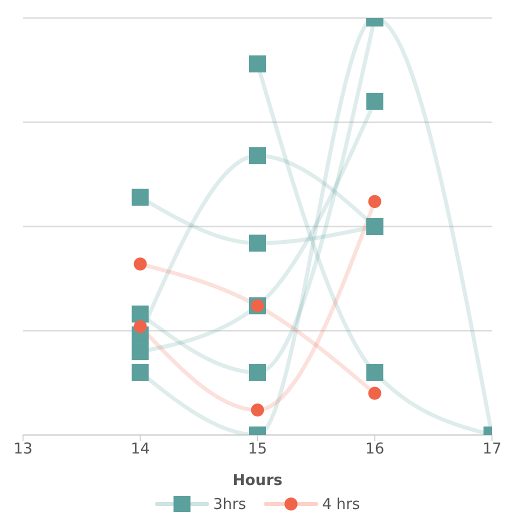 The width and height of the screenshot is (515, 531). What do you see at coordinates (374, 449) in the screenshot?
I see `x-tick-label: 16` at bounding box center [374, 449].